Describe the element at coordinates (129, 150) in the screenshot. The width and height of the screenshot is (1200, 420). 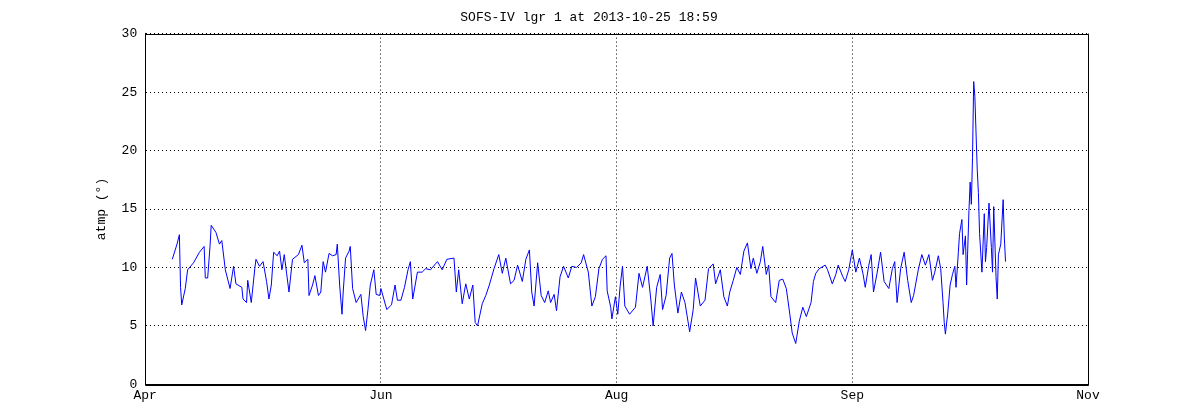
I see `y-tick-label: 20` at that location.